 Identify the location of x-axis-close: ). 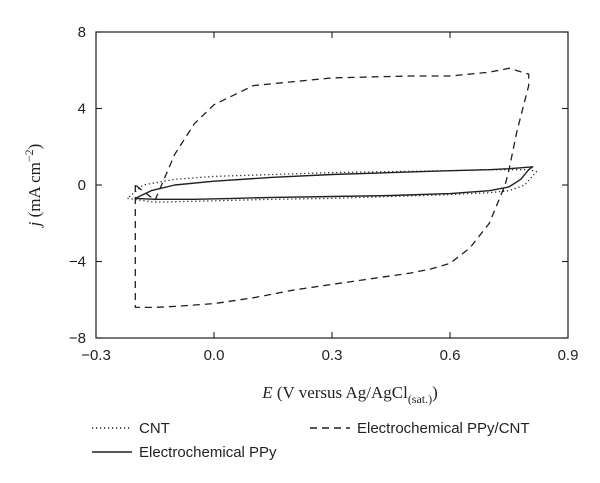
(435, 392).